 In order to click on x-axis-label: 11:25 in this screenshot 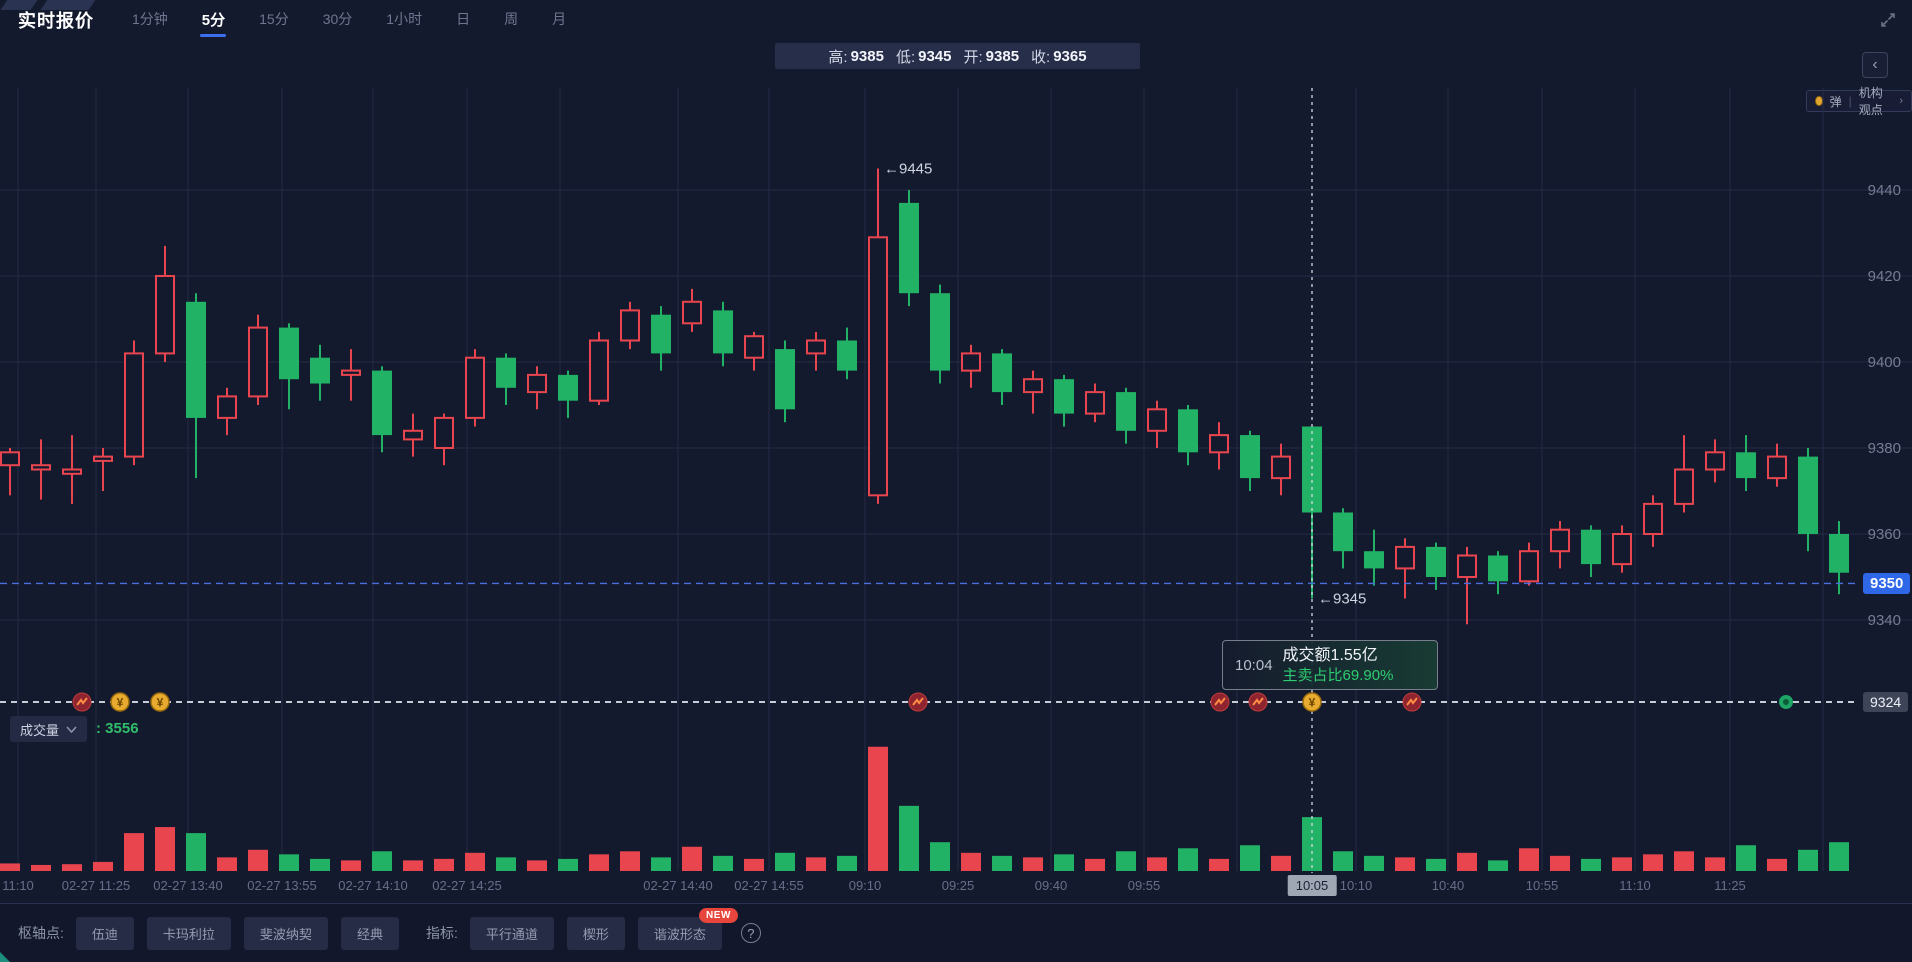, I will do `click(1730, 885)`.